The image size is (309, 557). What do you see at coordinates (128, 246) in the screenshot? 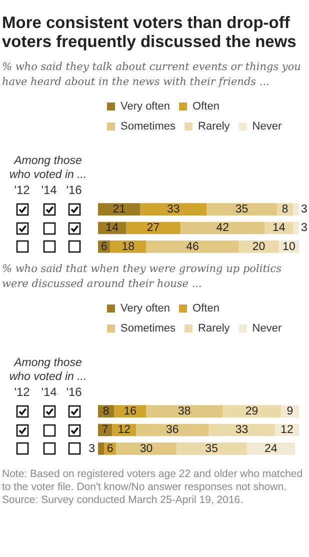
I see `data-label: 18` at bounding box center [128, 246].